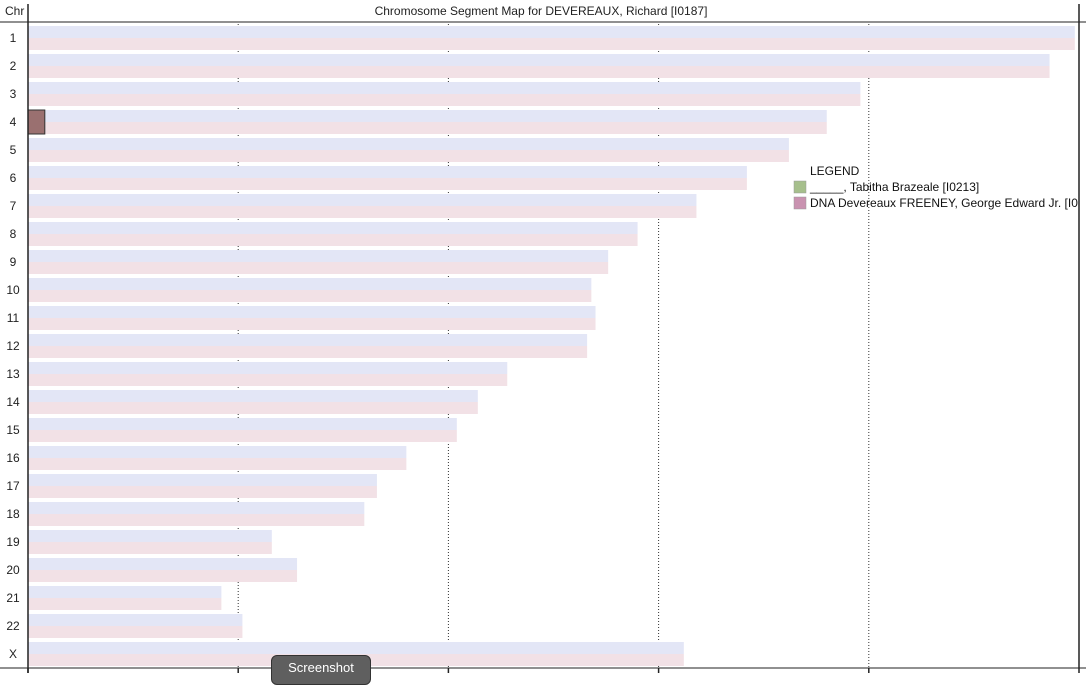 The width and height of the screenshot is (1086, 685). Describe the element at coordinates (894, 187) in the screenshot. I see `legend-label-1: _____, Tabitha Brazeale [I0213]` at that location.